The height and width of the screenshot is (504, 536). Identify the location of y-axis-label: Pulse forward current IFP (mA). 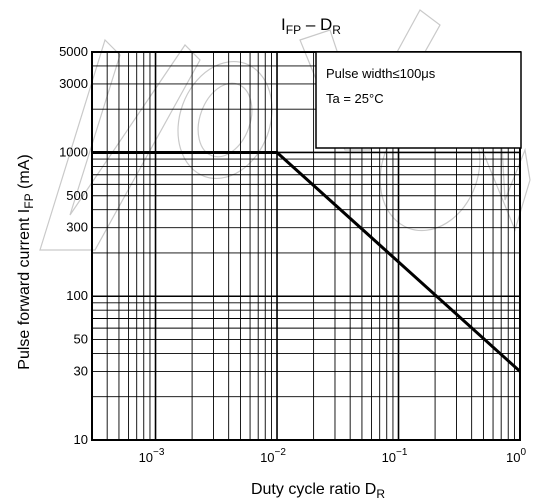
(26, 261).